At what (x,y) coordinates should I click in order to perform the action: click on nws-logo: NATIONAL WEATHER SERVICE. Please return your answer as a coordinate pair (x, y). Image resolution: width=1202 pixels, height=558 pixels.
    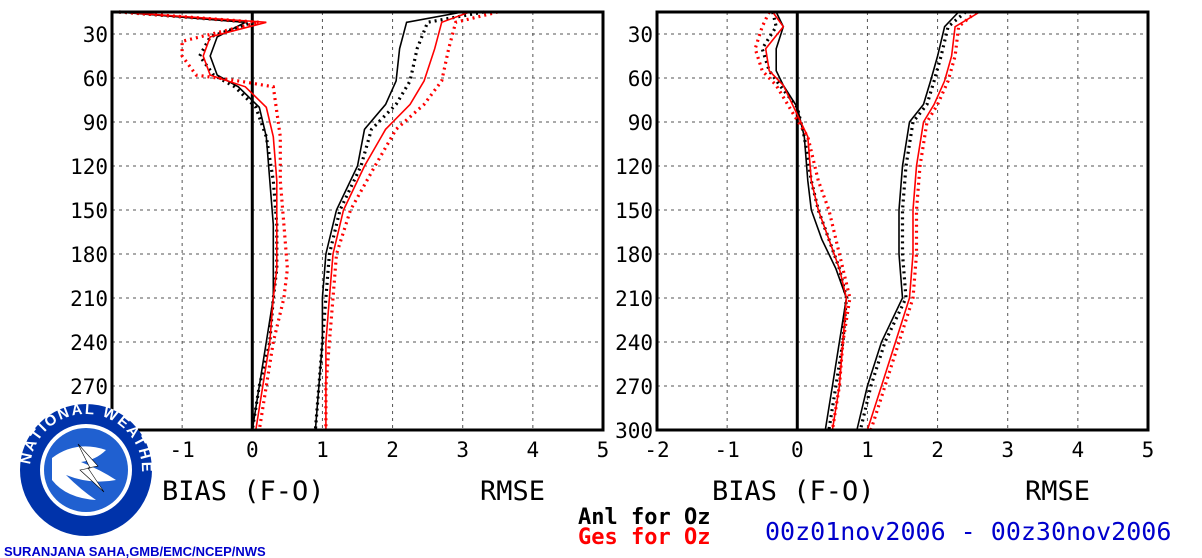
    Looking at the image, I should click on (85, 468).